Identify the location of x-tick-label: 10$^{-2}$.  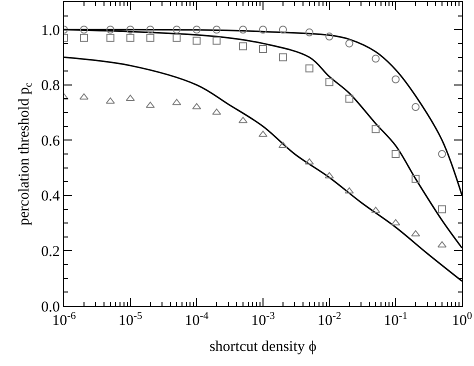
(329, 320).